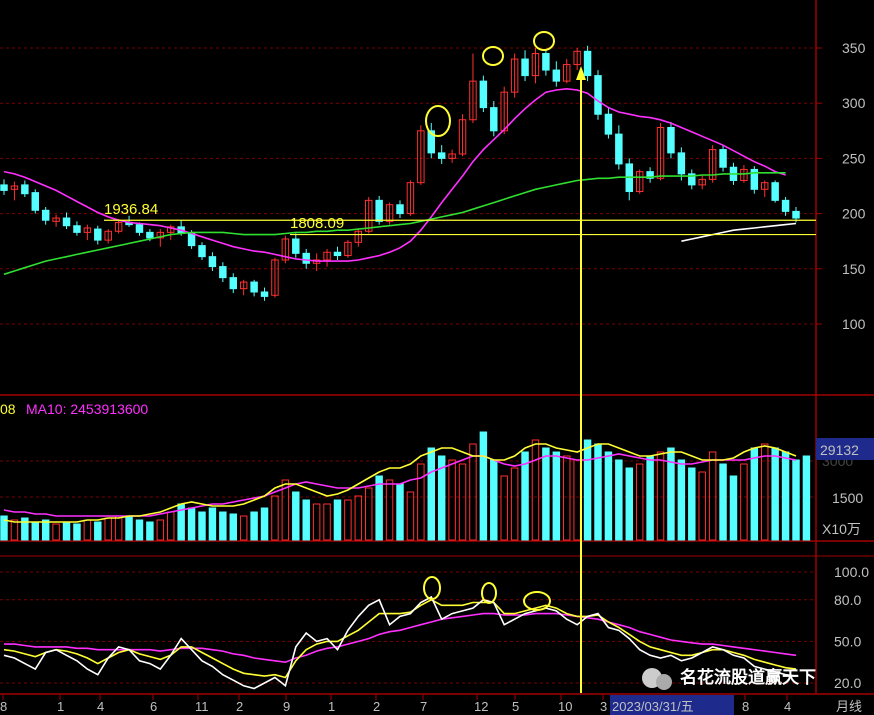  What do you see at coordinates (841, 186) in the screenshot?
I see `price-axis: 350 300 250 200 150 100` at bounding box center [841, 186].